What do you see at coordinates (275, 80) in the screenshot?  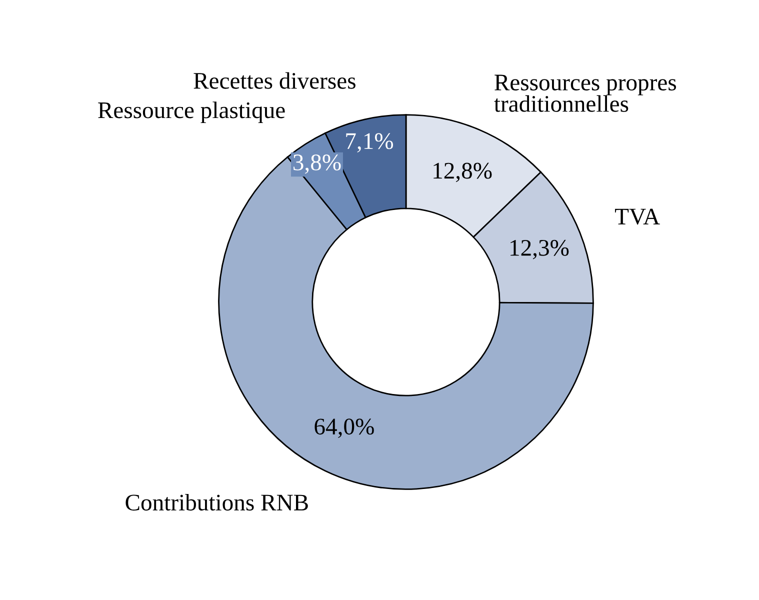 I see `slice-label: Recettes diverses` at bounding box center [275, 80].